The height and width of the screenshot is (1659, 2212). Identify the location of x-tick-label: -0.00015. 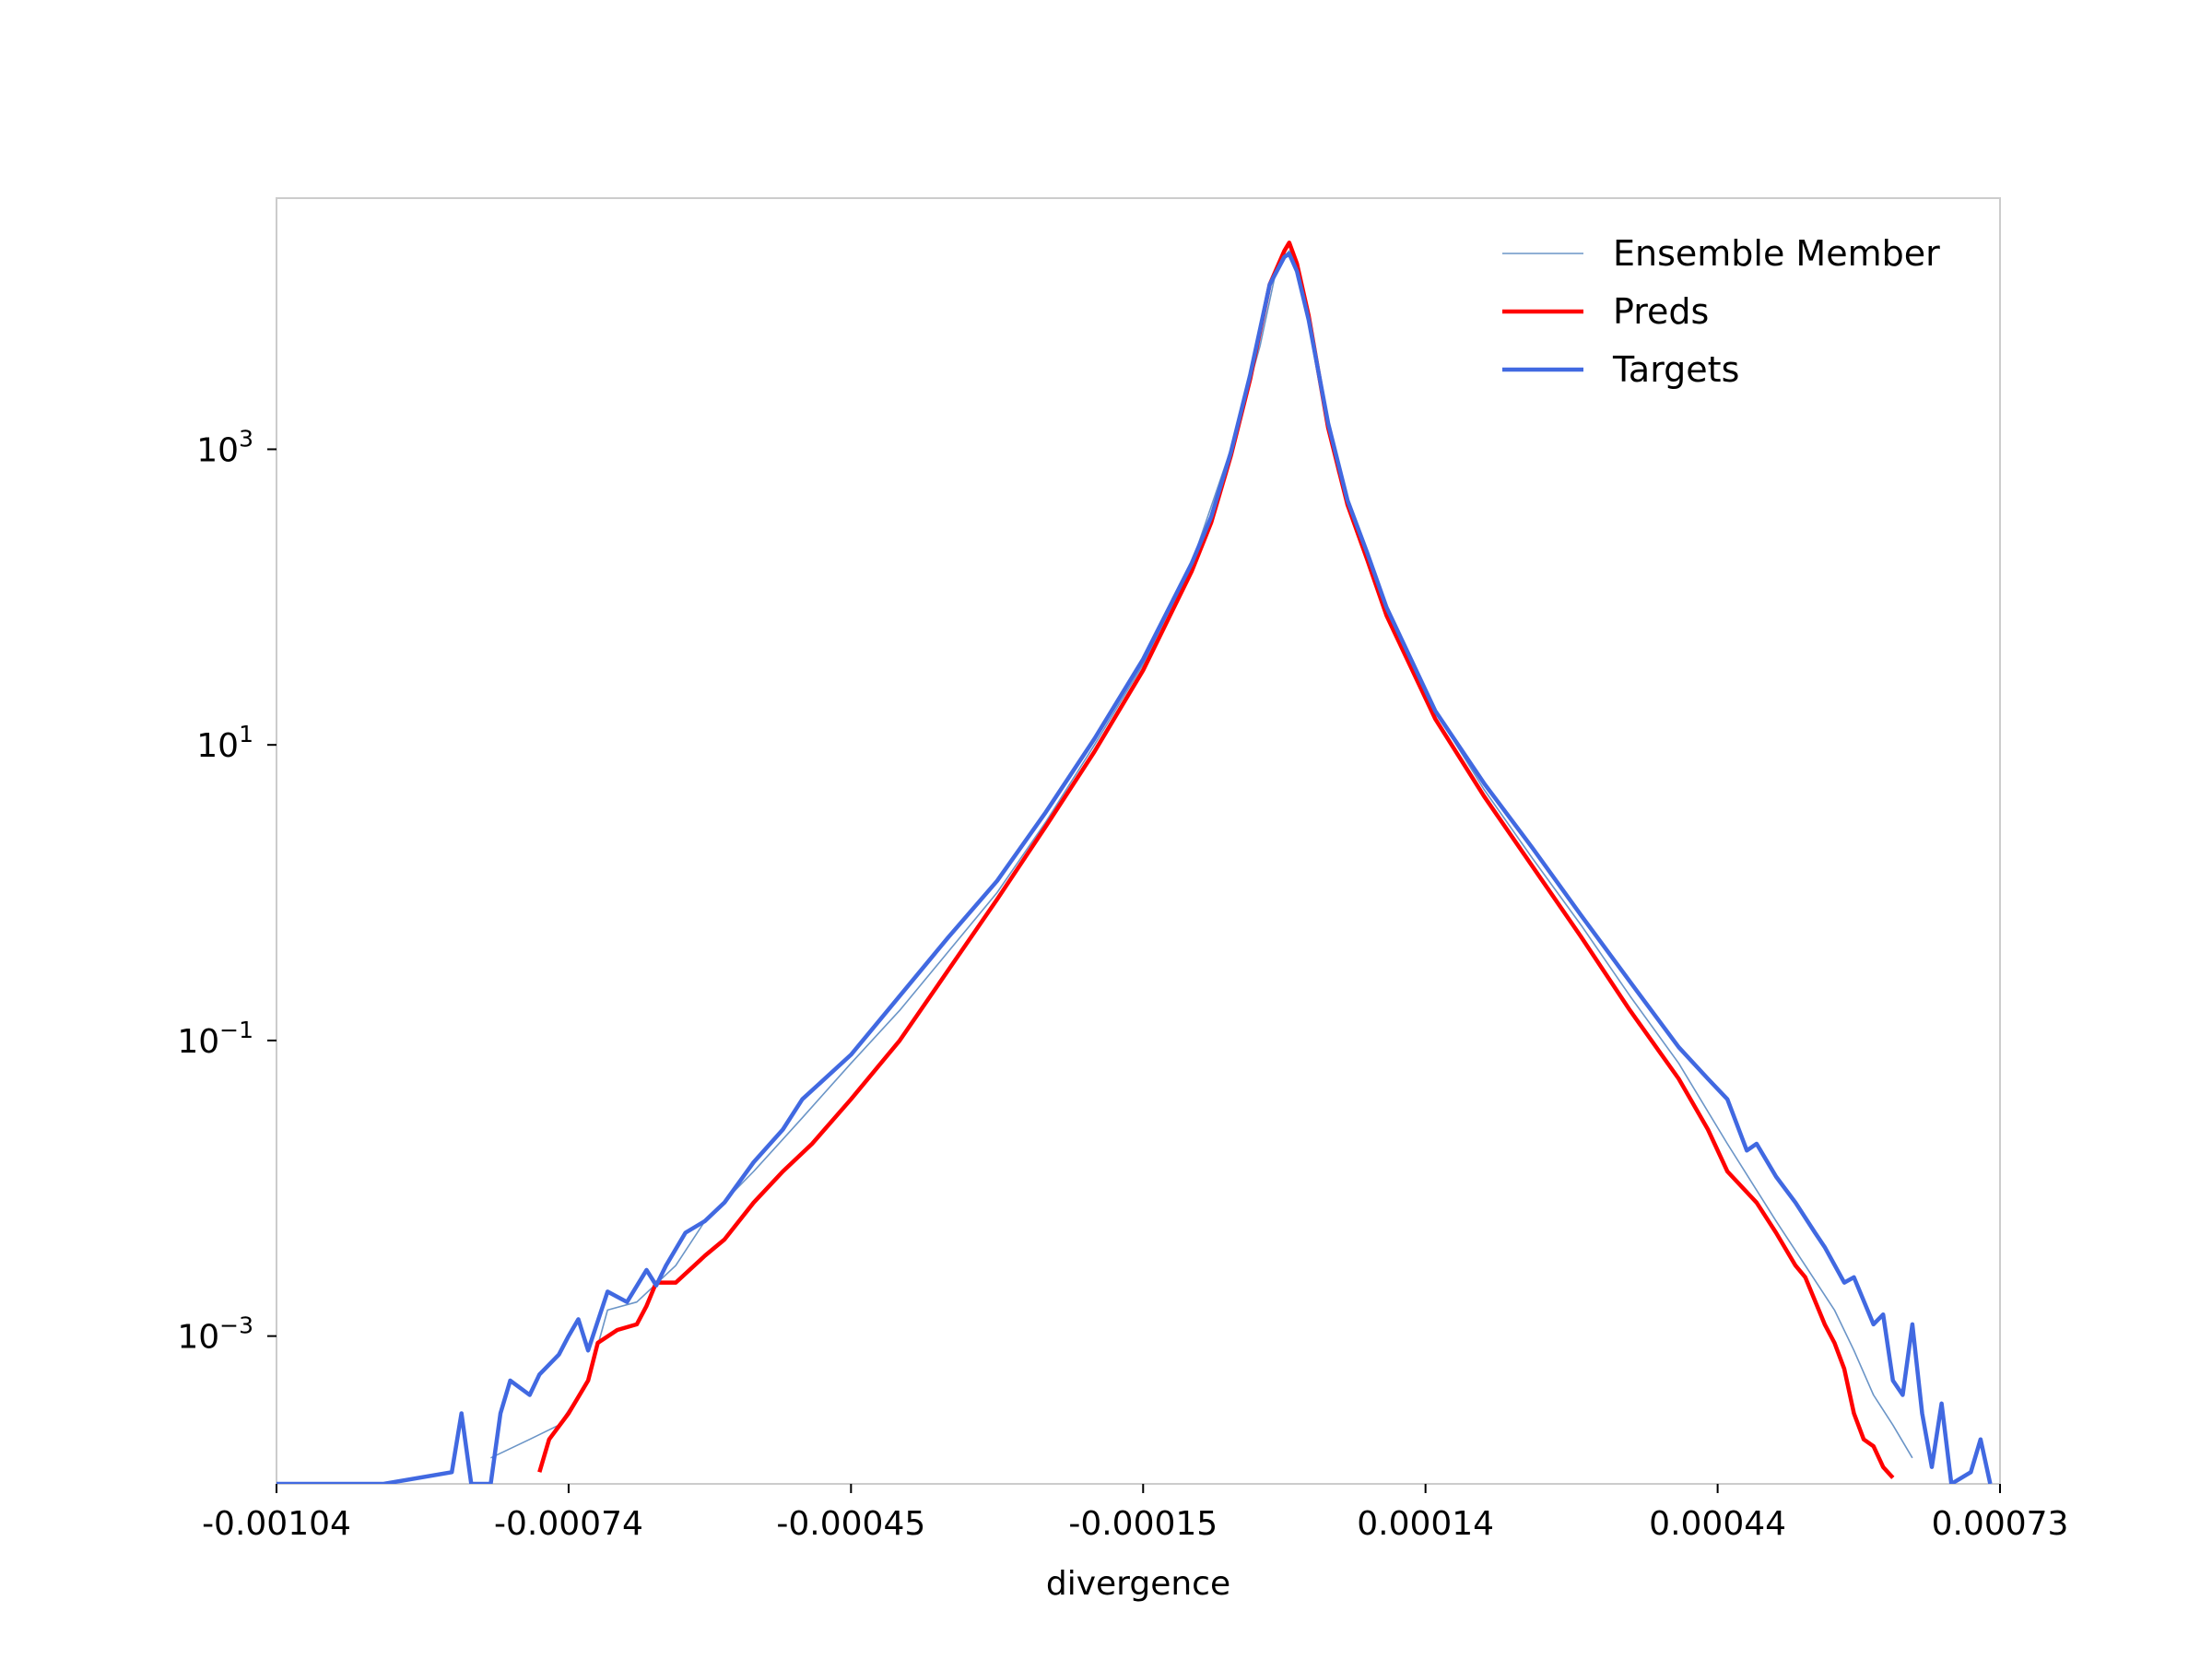
(1143, 1524).